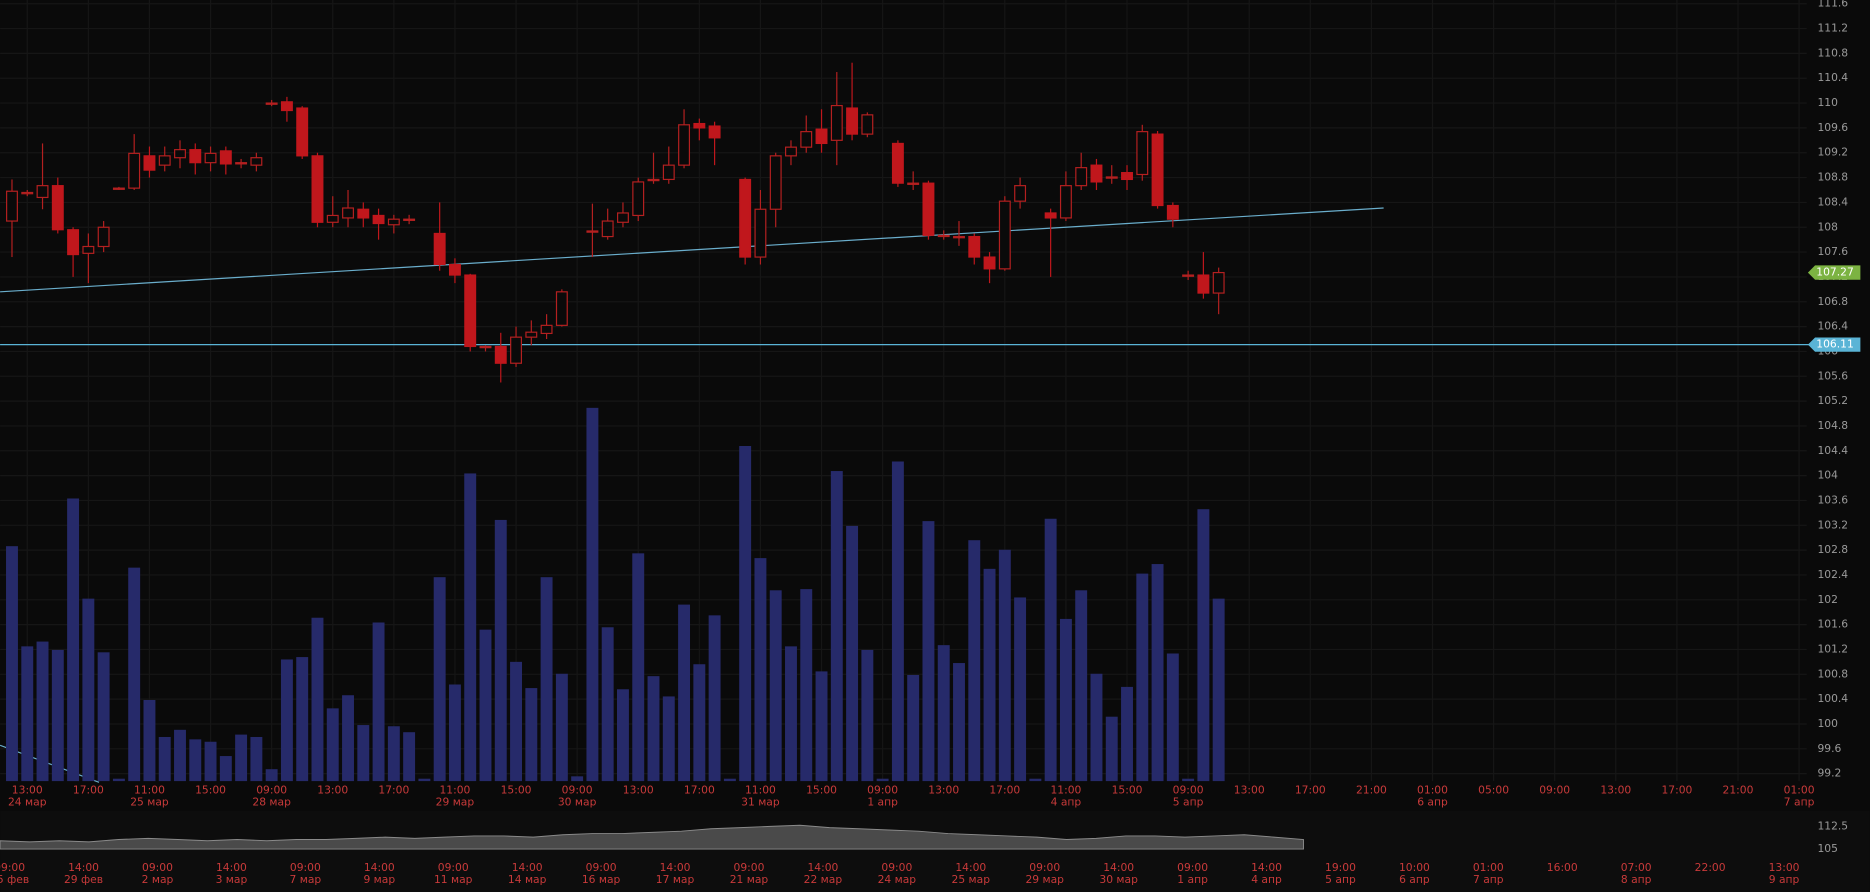 The width and height of the screenshot is (1870, 892). I want to click on x-tick-label: 15:00, so click(516, 790).